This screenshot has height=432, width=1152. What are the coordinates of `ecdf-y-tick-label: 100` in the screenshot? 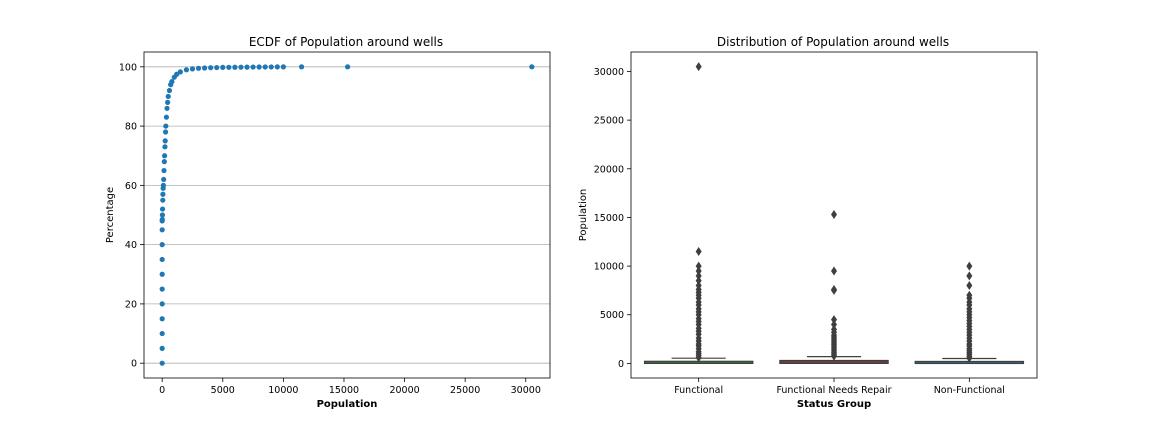 It's located at (128, 67).